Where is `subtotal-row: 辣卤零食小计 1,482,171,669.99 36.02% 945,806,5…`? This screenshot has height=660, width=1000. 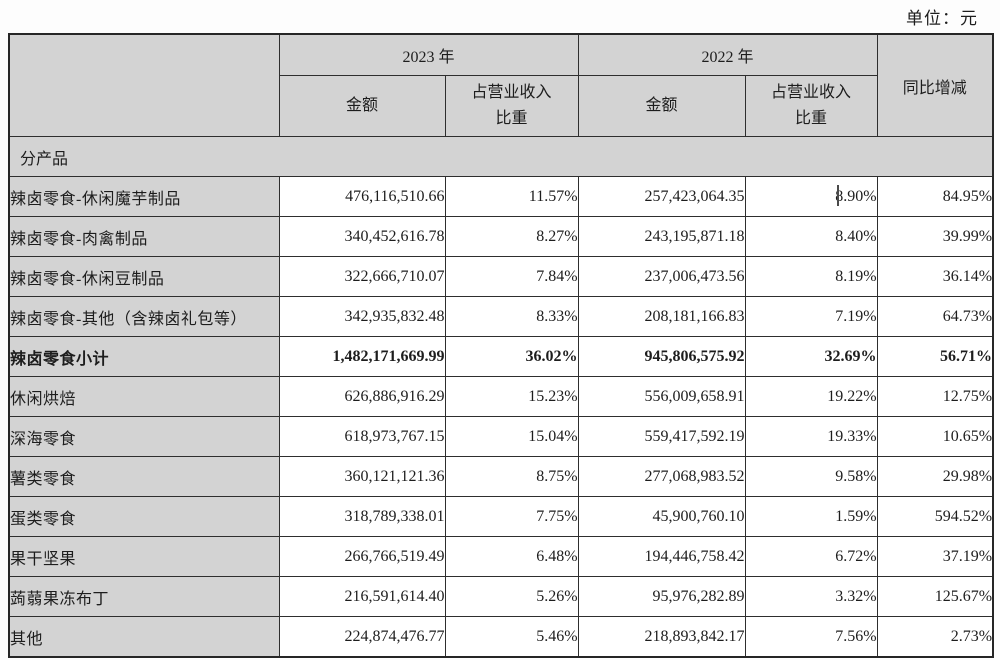 subtotal-row: 辣卤零食小计 1,482,171,669.99 36.02% 945,806,5… is located at coordinates (501, 356).